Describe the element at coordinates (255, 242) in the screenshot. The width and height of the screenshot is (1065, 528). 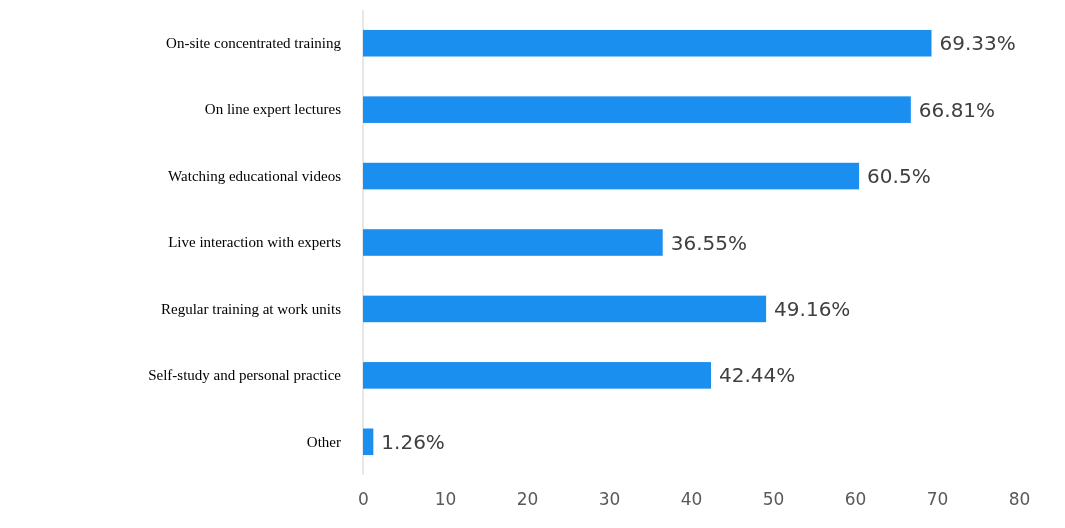
I see `y-tick-label: Live interaction with experts` at that location.